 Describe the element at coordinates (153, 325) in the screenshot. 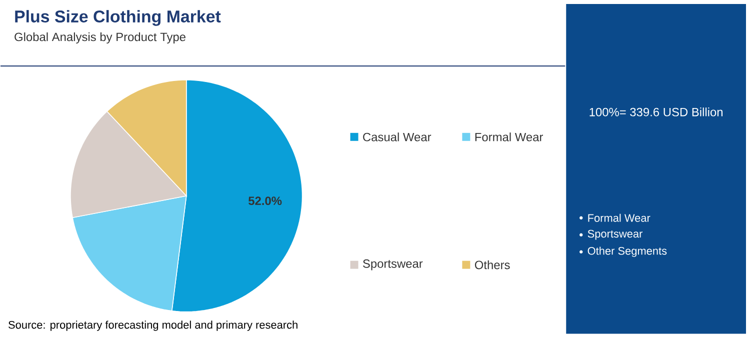

I see `source-note: Source: proprietary forecasting model and primary research` at that location.